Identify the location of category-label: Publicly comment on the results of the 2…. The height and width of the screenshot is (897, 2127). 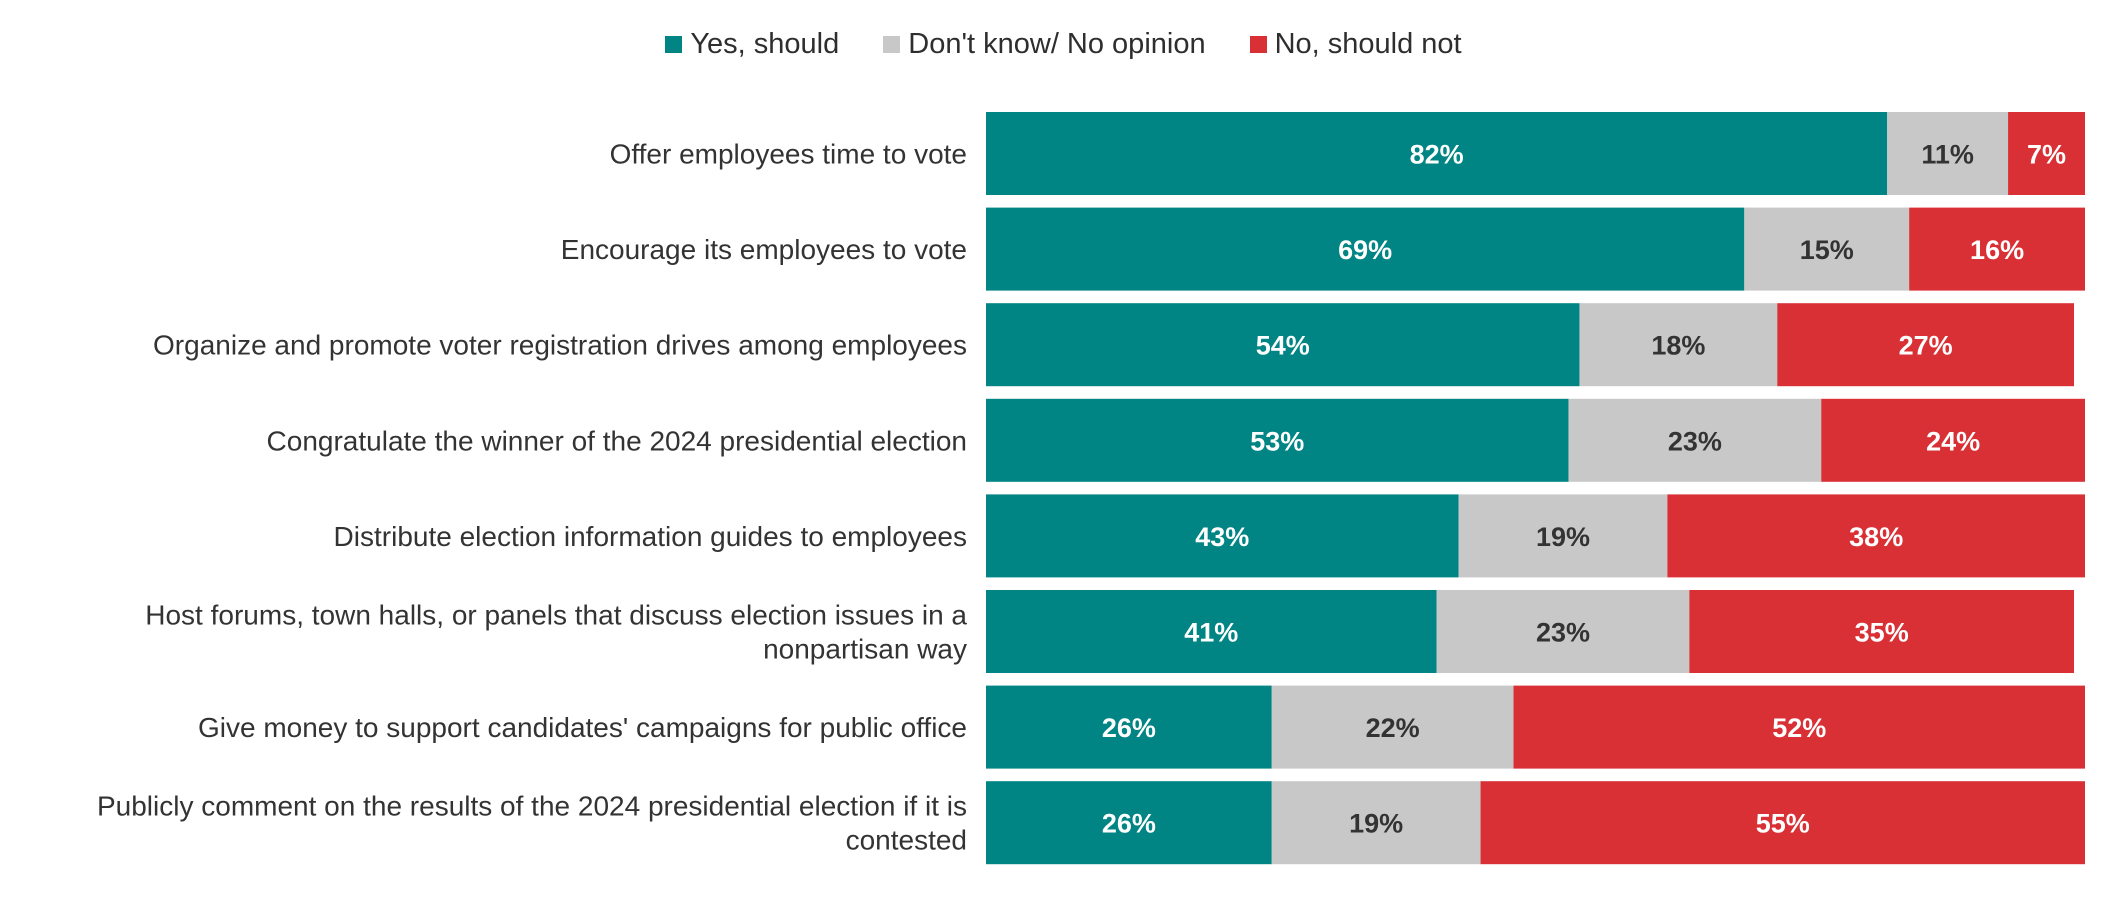
(532, 823).